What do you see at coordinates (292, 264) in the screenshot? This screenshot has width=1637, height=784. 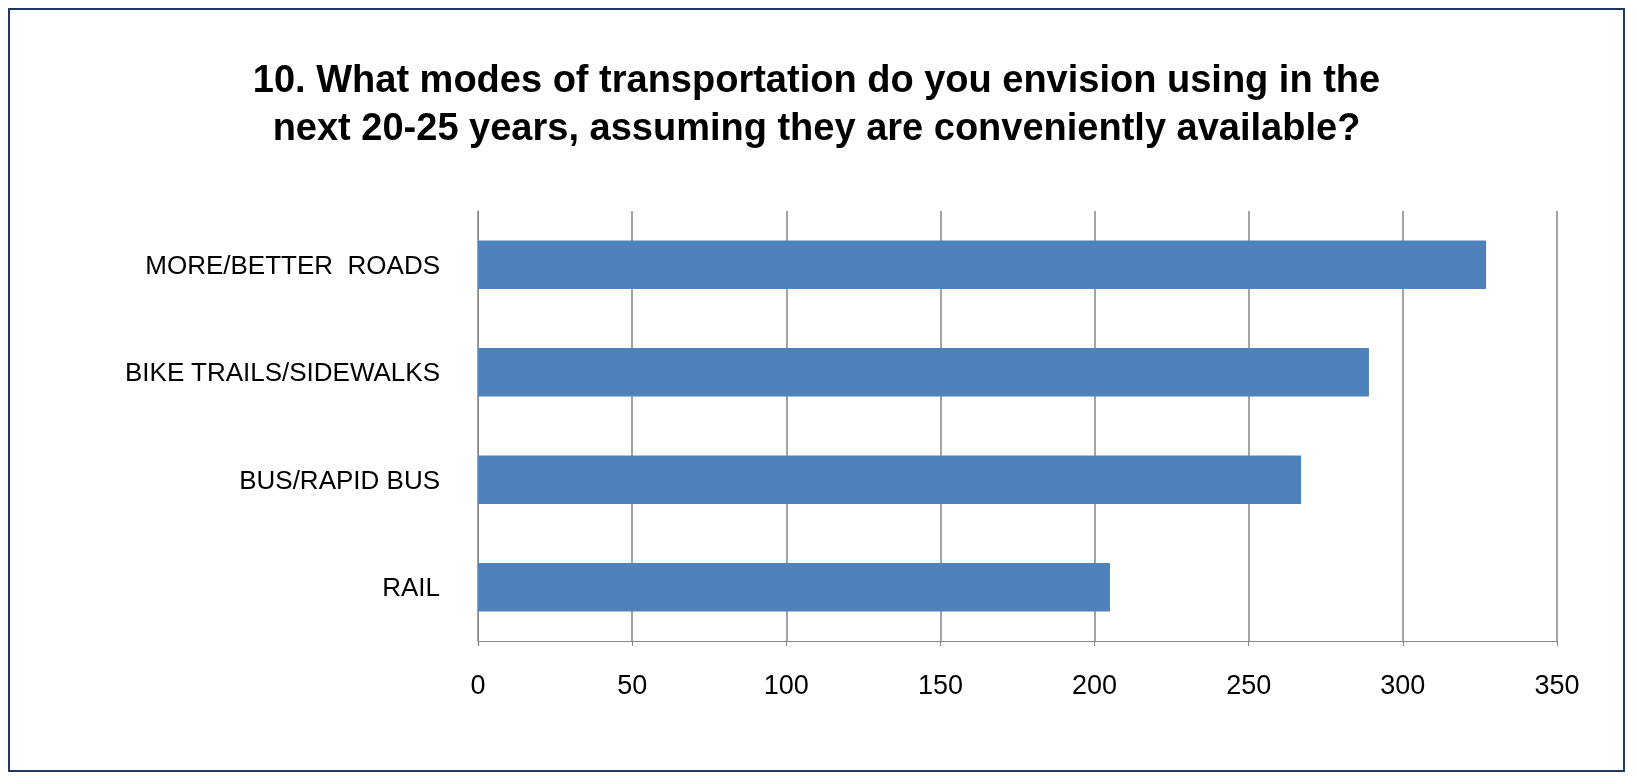 I see `y-tick-label: MORE/BETTER ROADS` at bounding box center [292, 264].